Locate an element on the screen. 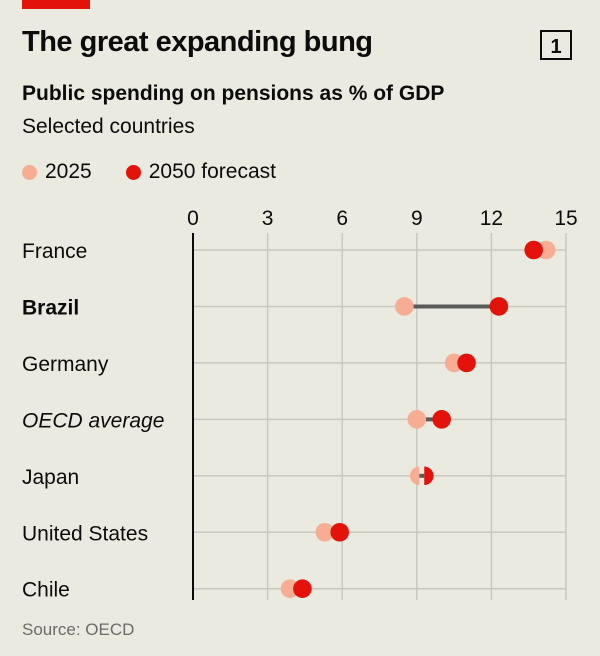 The image size is (600, 656). legend-swatch-2050 is located at coordinates (133, 172).